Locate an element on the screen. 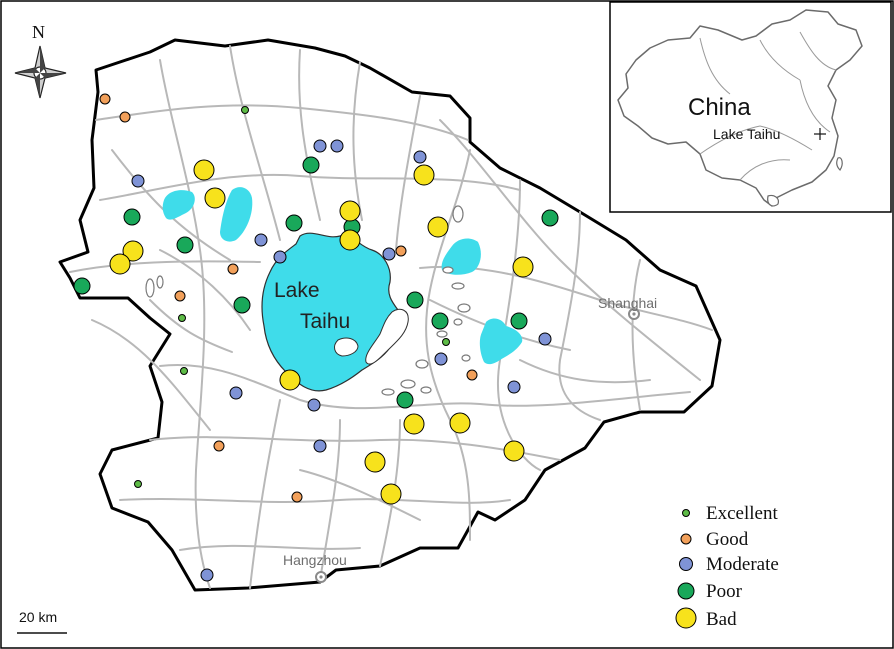  city-label-shanghai: Shanghai is located at coordinates (627, 303).